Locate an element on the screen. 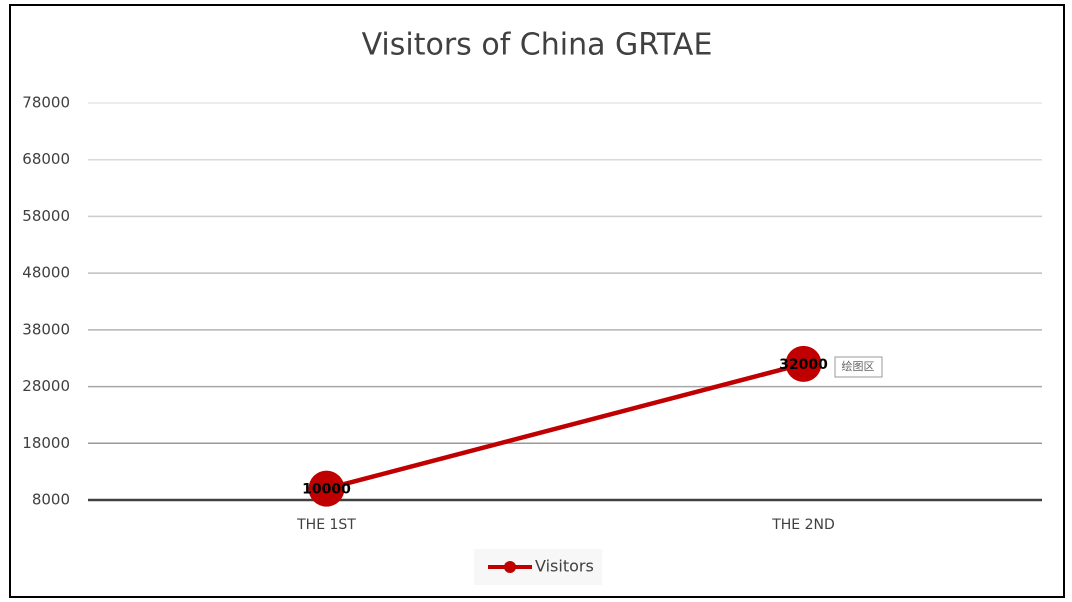 This screenshot has width=1072, height=602. tooltip-box is located at coordinates (858, 367).